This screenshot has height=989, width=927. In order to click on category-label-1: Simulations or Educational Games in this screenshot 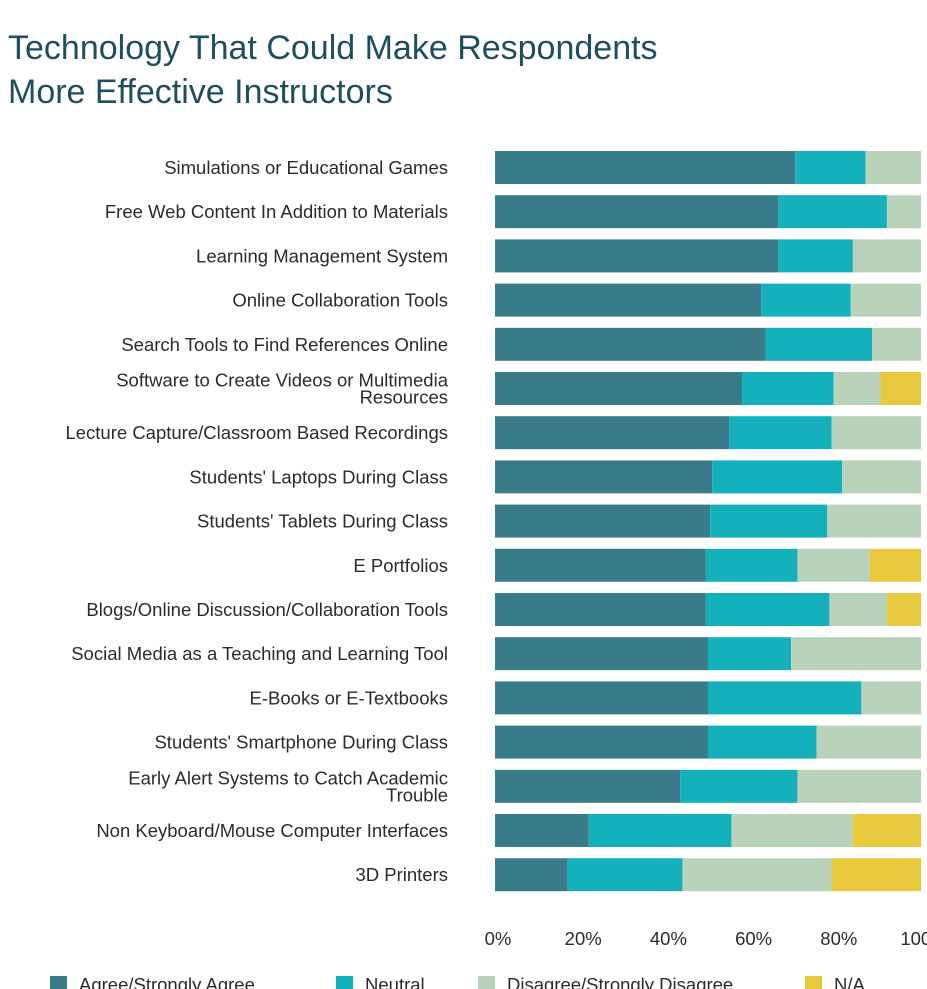, I will do `click(306, 167)`.